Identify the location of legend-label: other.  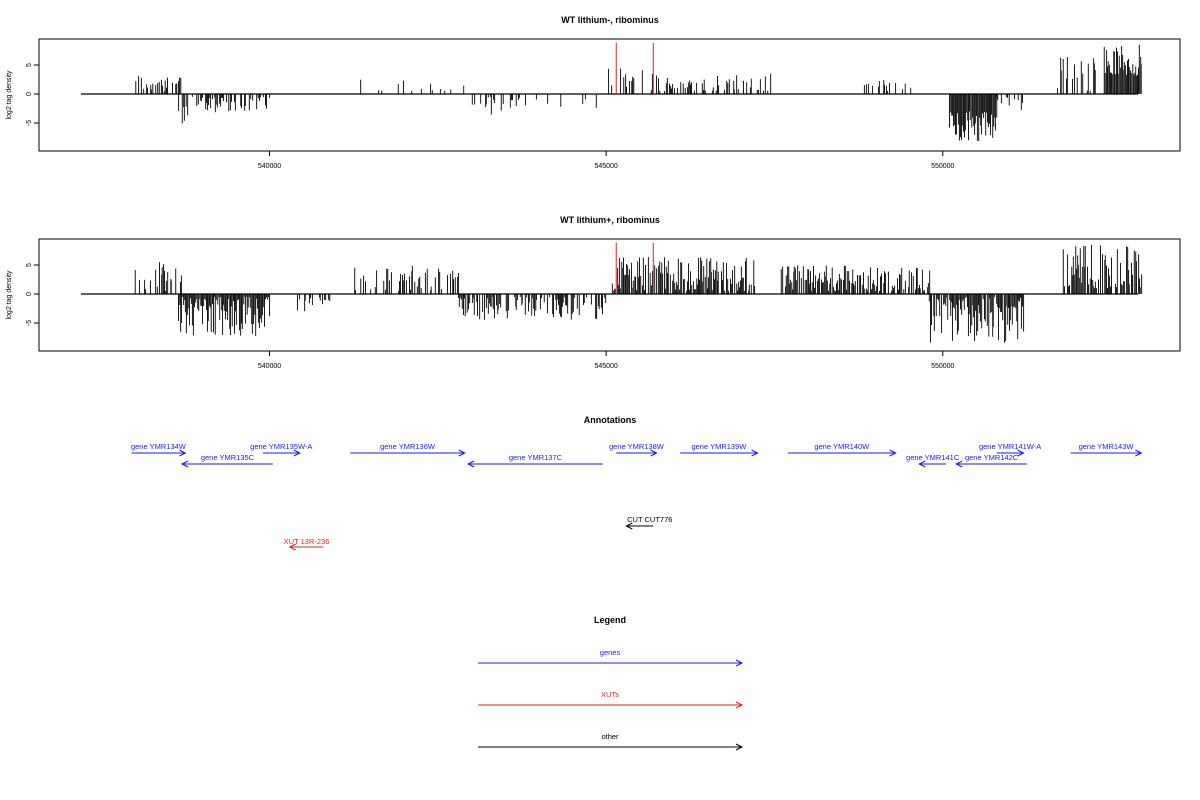
(610, 736).